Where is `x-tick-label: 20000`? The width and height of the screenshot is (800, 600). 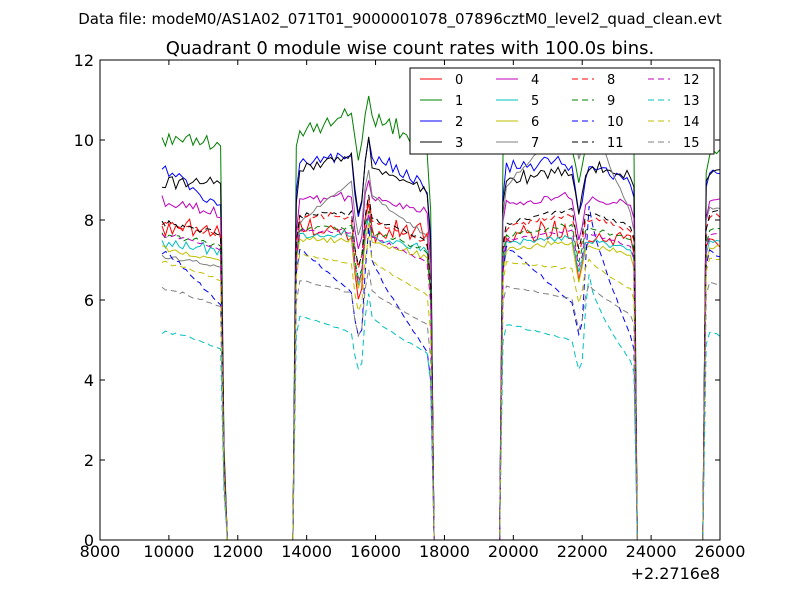 x-tick-label: 20000 is located at coordinates (513, 551).